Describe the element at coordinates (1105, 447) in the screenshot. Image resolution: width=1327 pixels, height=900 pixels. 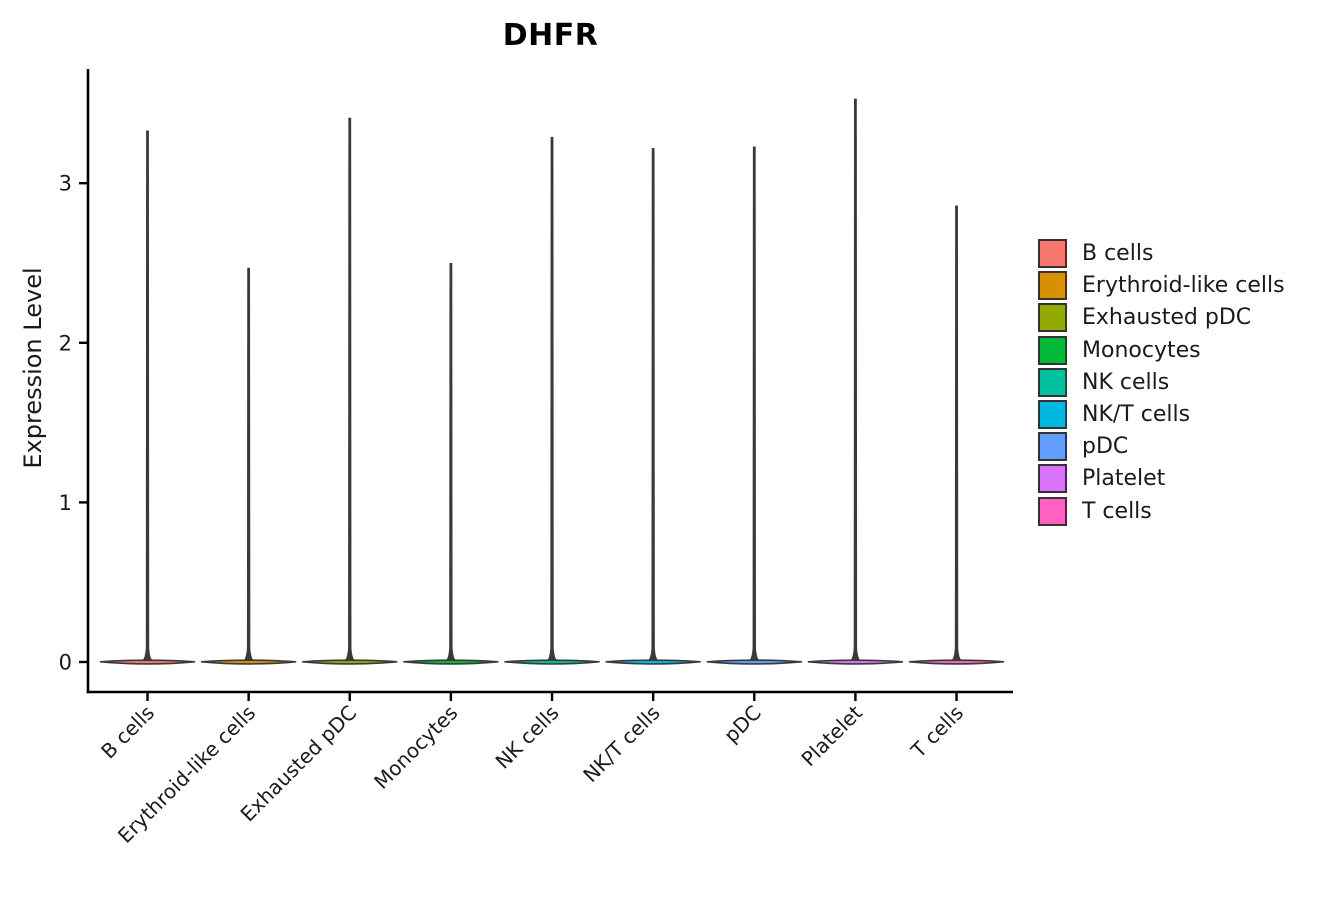
I see `legend-label: pDC` at that location.